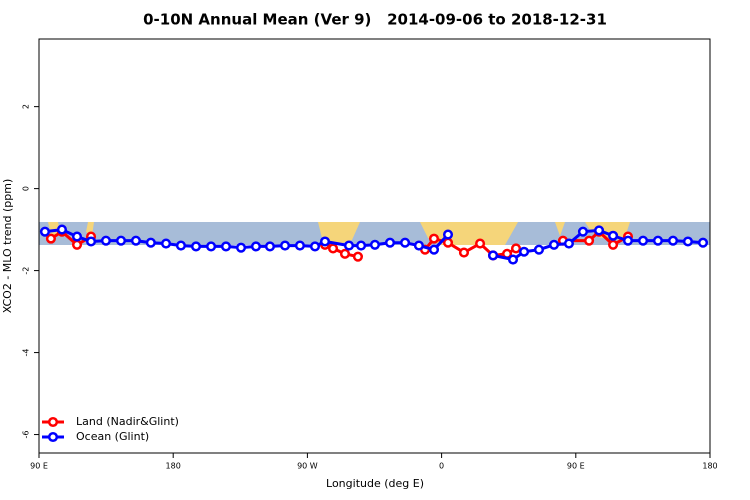 The height and width of the screenshot is (500, 750). What do you see at coordinates (112, 436) in the screenshot?
I see `legend-label: Ocean (Glint)` at bounding box center [112, 436].